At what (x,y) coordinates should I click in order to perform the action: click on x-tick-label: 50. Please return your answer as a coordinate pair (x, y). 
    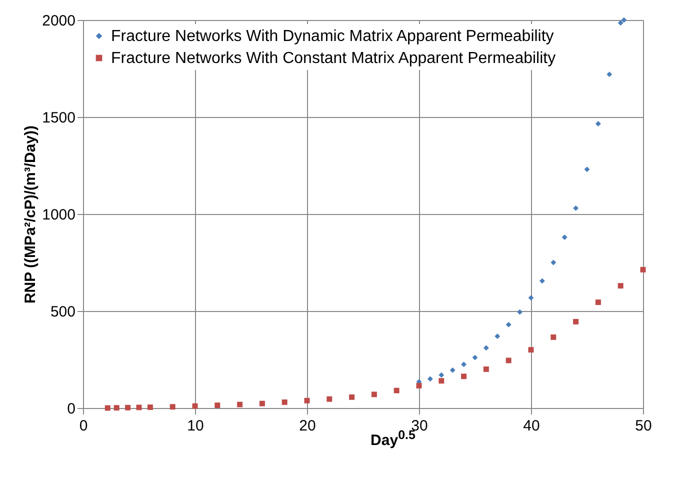
    Looking at the image, I should click on (643, 426).